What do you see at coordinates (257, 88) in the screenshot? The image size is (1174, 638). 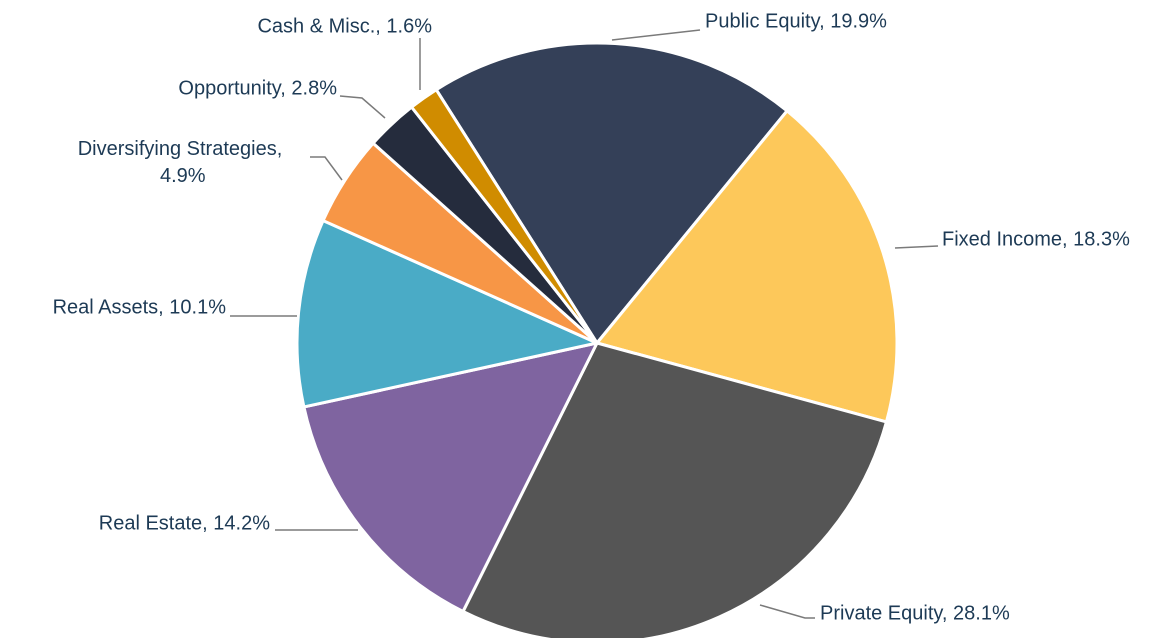 I see `data-label: Opportunity, 2.8%` at bounding box center [257, 88].